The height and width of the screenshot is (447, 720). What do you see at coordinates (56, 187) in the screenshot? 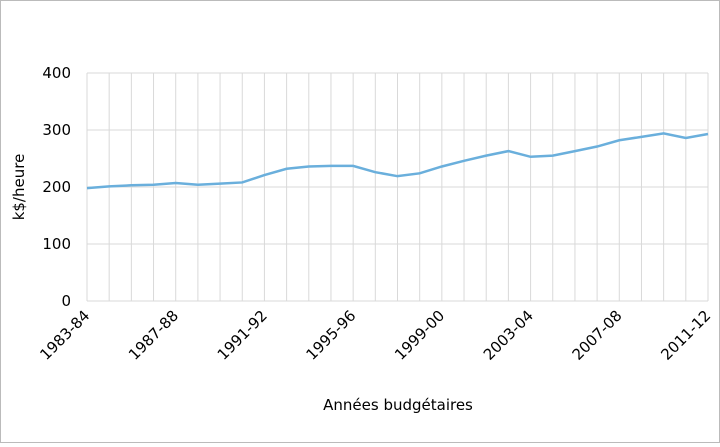
I see `y-tick-label: 200` at bounding box center [56, 187].